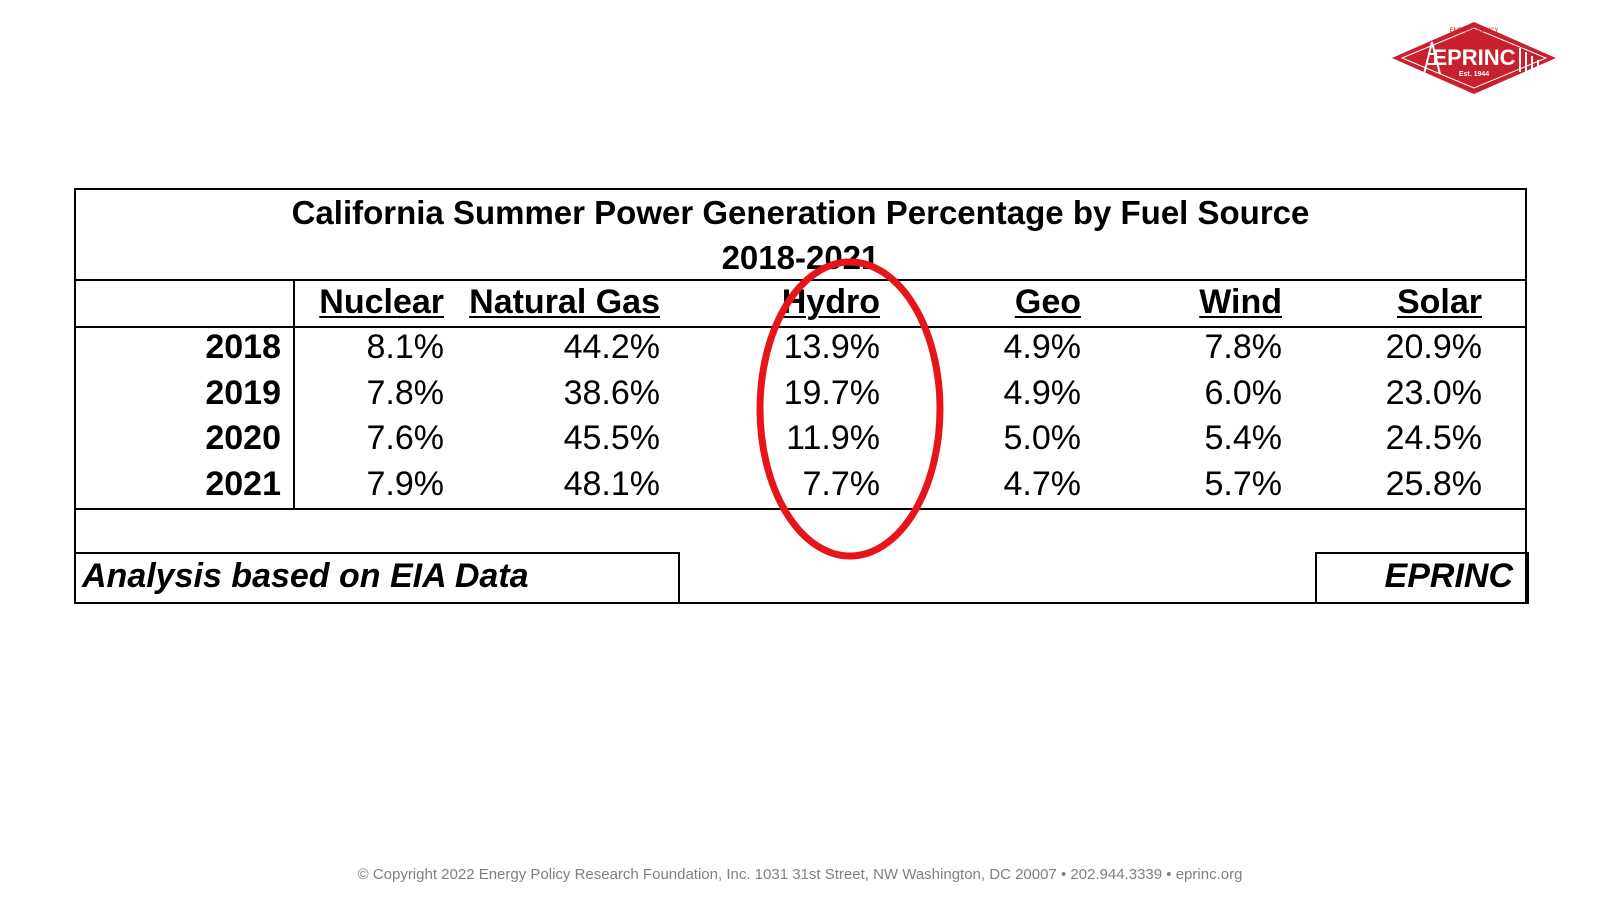 The height and width of the screenshot is (900, 1600). Describe the element at coordinates (243, 393) in the screenshot. I see `row-year: 2019` at that location.